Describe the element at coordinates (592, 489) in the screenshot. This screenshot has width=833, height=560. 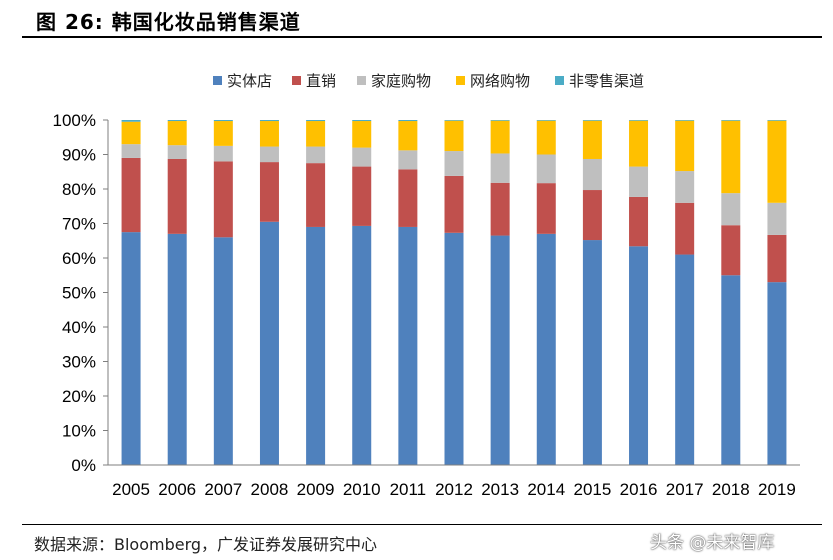
I see `x-tick-label: 2015` at that location.